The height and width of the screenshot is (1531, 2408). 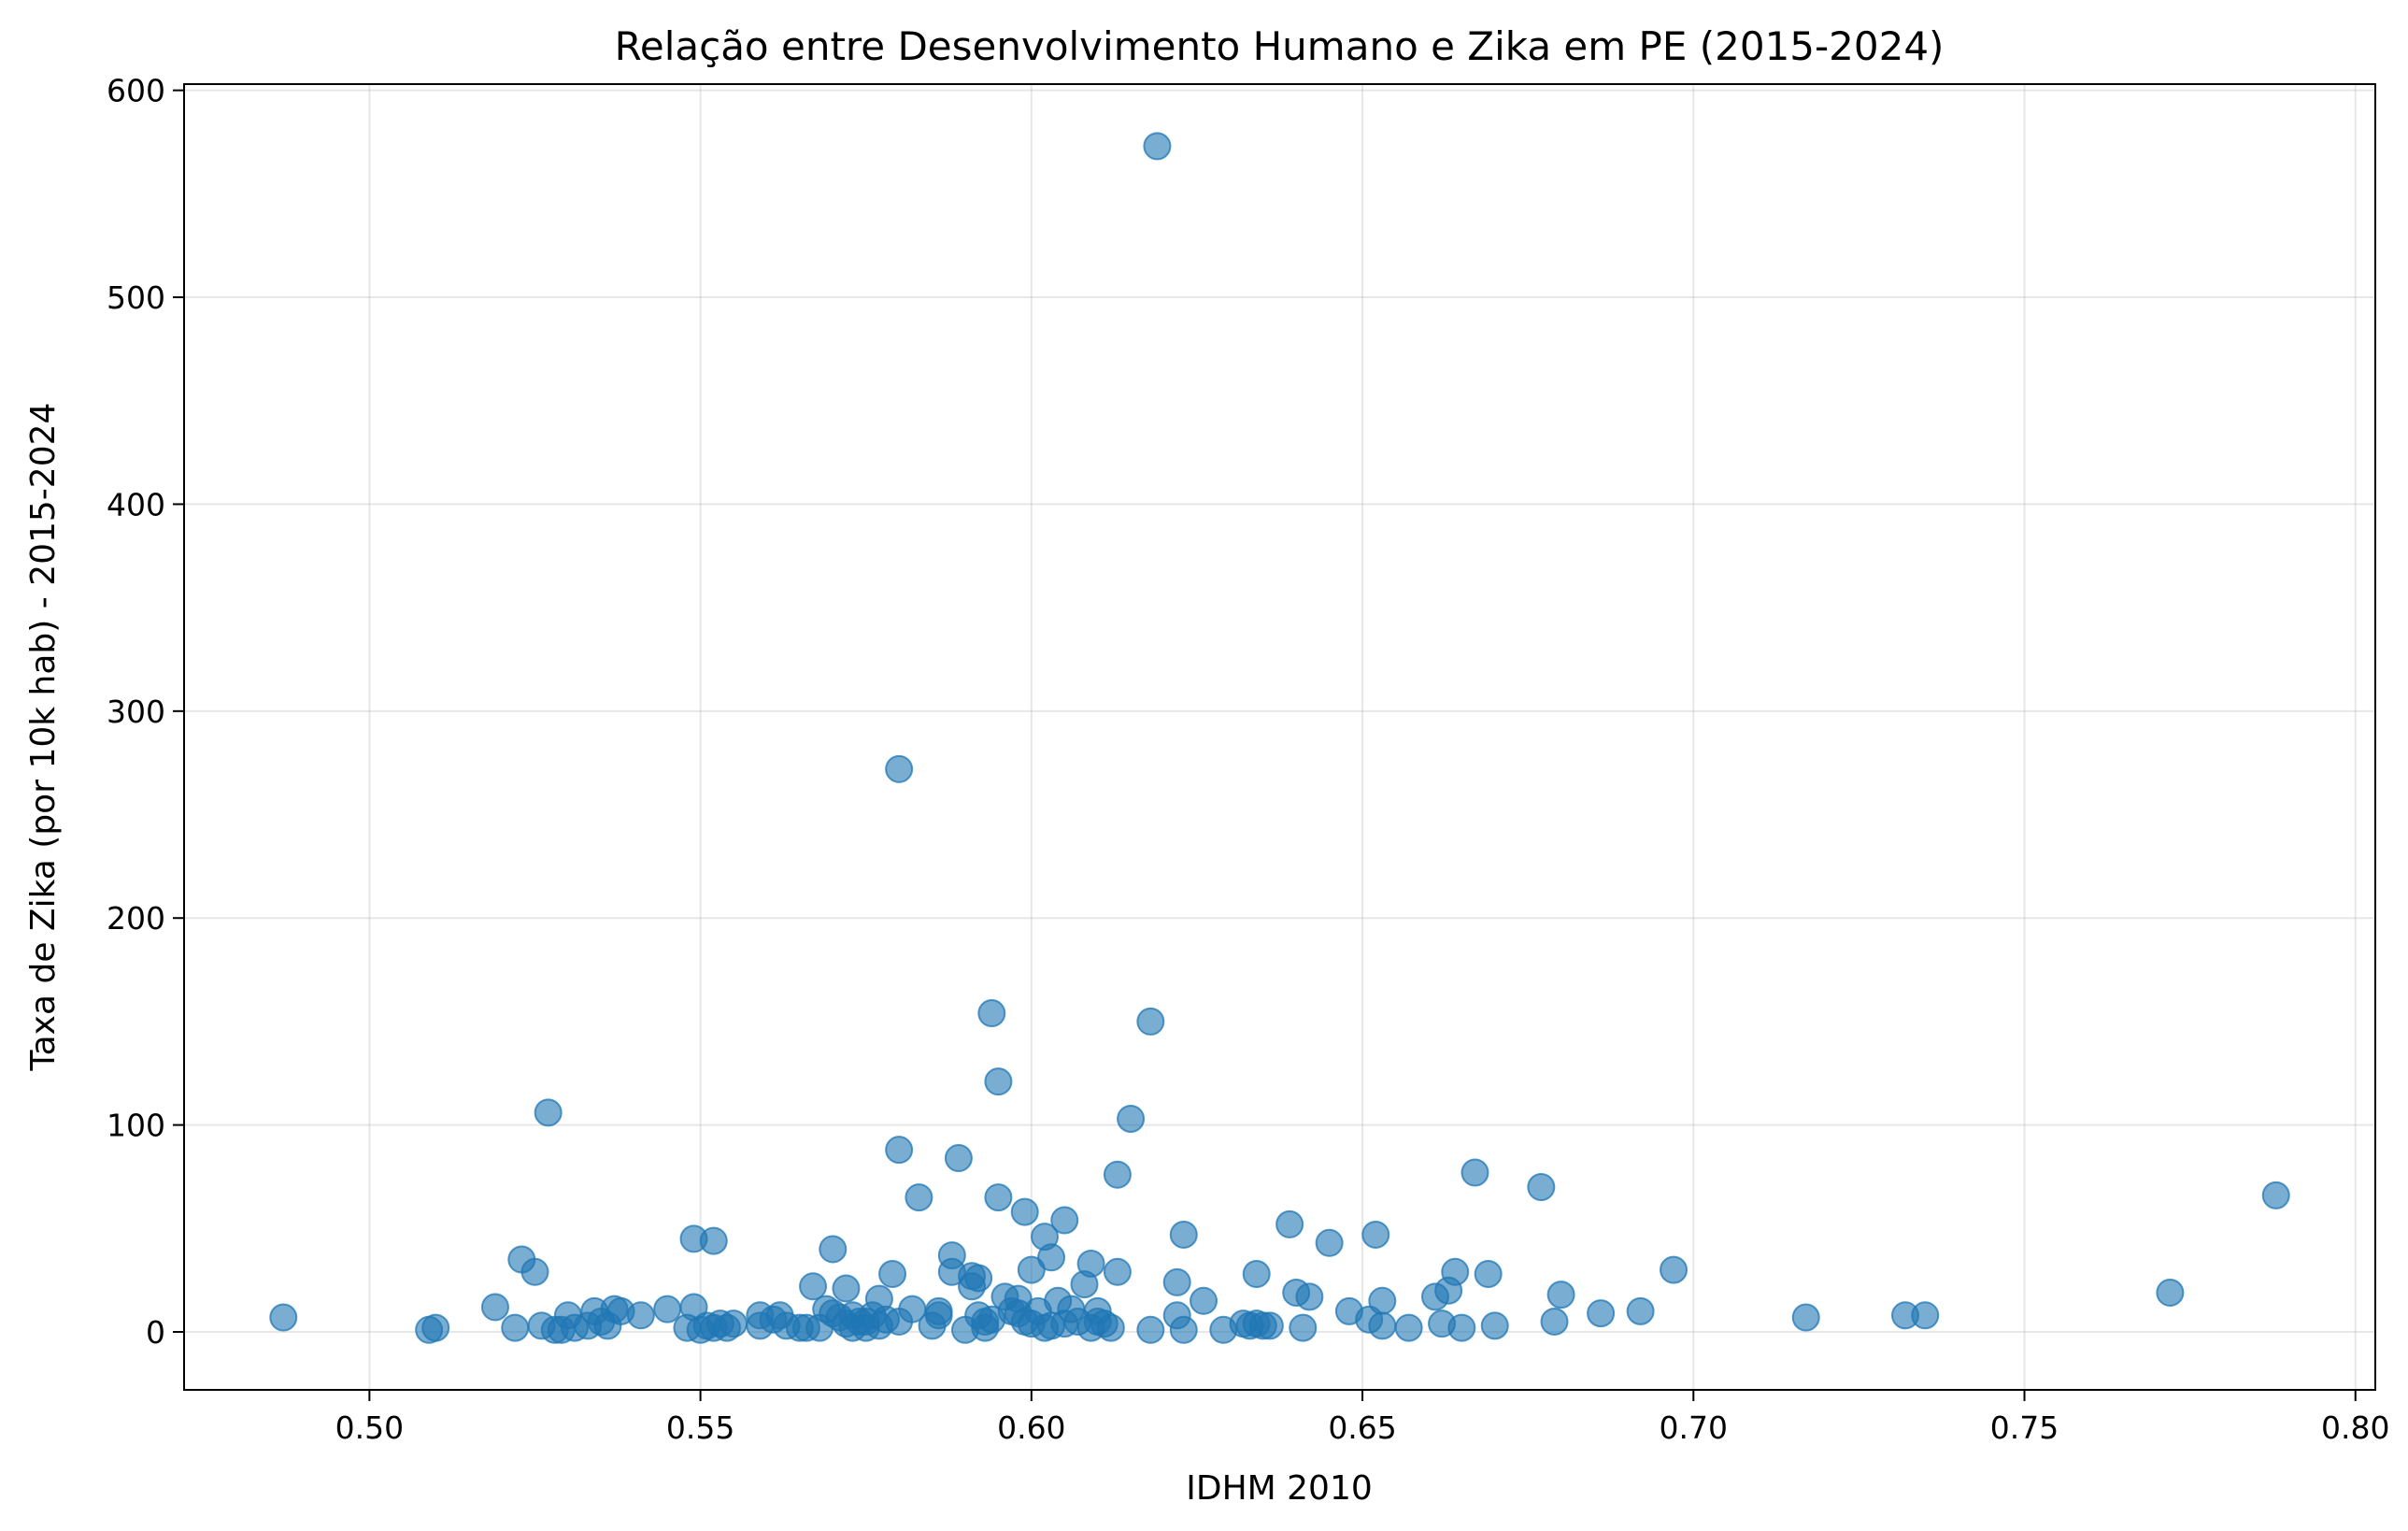 What do you see at coordinates (1694, 1427) in the screenshot?
I see `x-tick-label: 0.70` at bounding box center [1694, 1427].